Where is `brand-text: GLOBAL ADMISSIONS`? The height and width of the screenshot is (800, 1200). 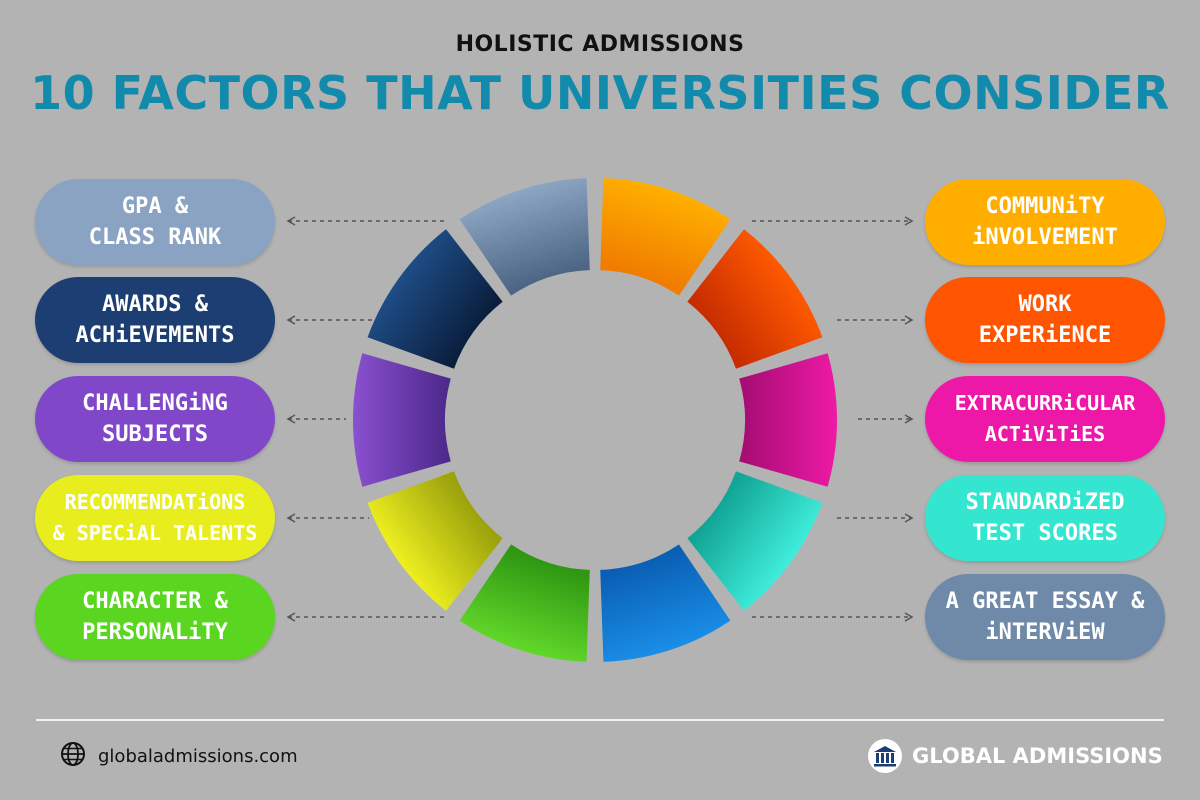 brand-text: GLOBAL ADMISSIONS is located at coordinates (1037, 756).